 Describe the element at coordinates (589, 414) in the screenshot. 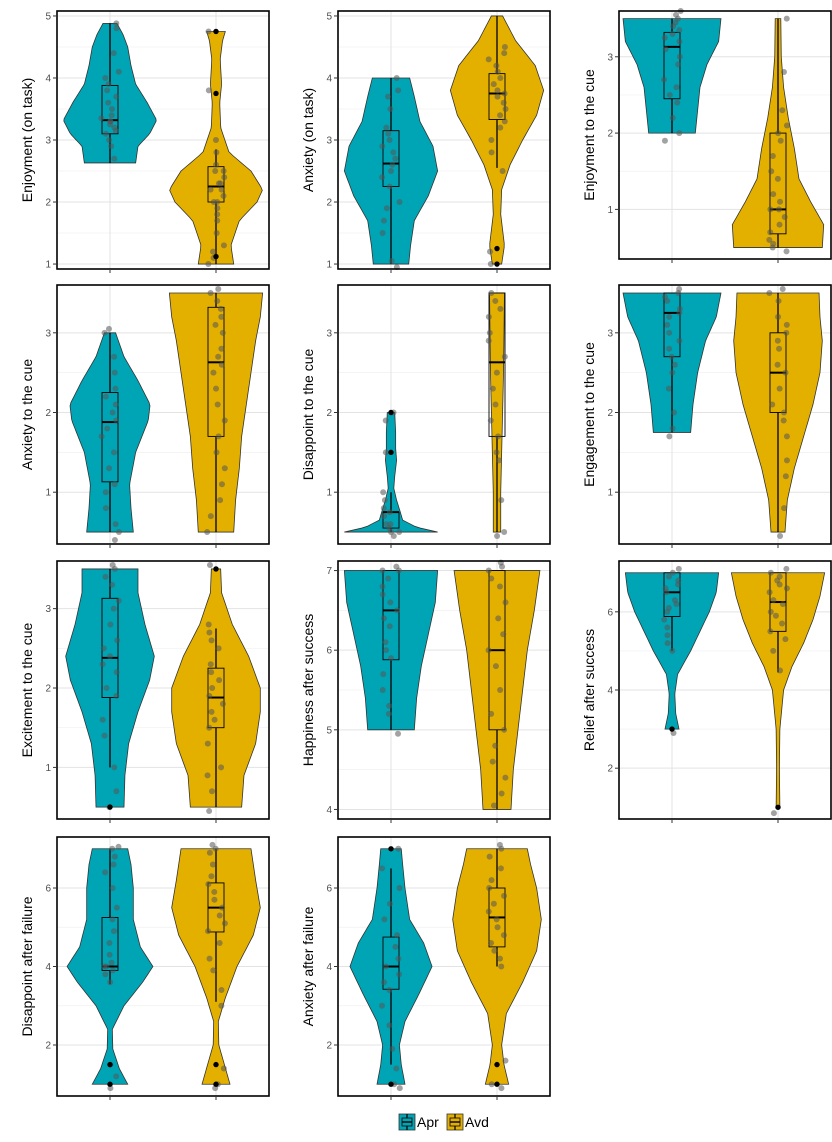

I see `y-axis-label: Engagement to the cue` at that location.